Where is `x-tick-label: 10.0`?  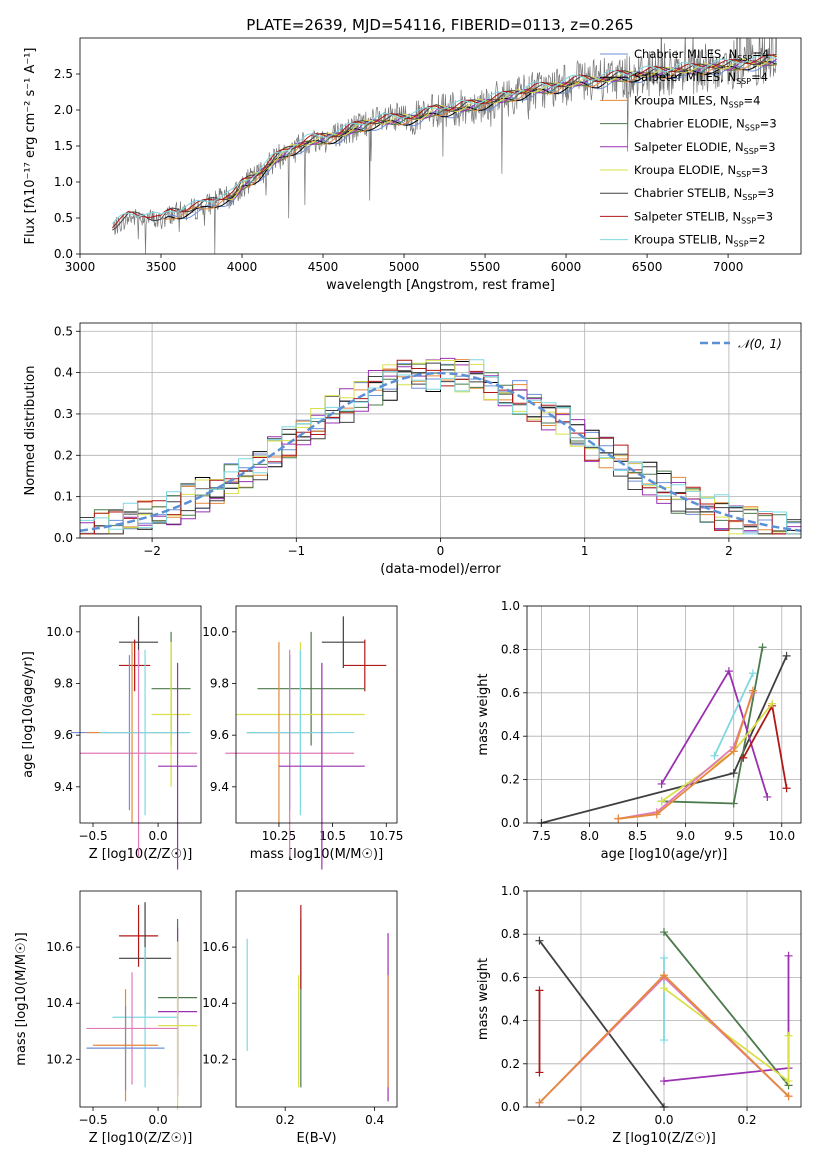 x-tick-label: 10.0 is located at coordinates (781, 836).